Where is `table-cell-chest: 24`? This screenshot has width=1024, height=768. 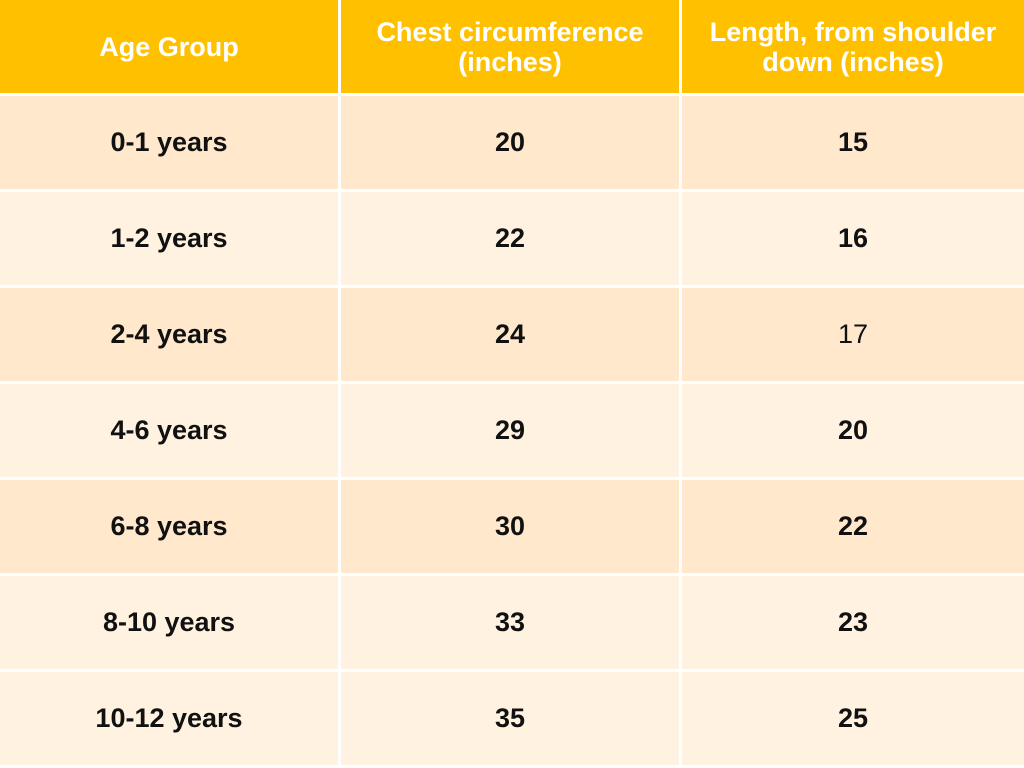 table-cell-chest: 24 is located at coordinates (511, 336).